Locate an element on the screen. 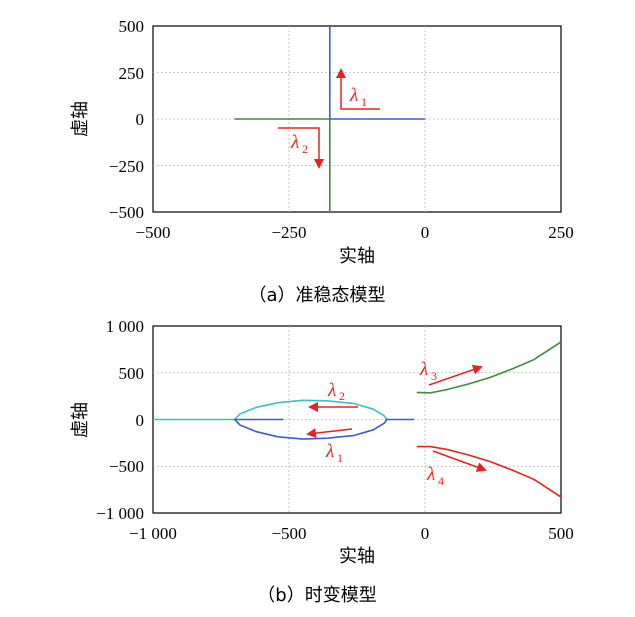 The width and height of the screenshot is (635, 617). annotation-lambda-3-b: λ 3 is located at coordinates (451, 372).